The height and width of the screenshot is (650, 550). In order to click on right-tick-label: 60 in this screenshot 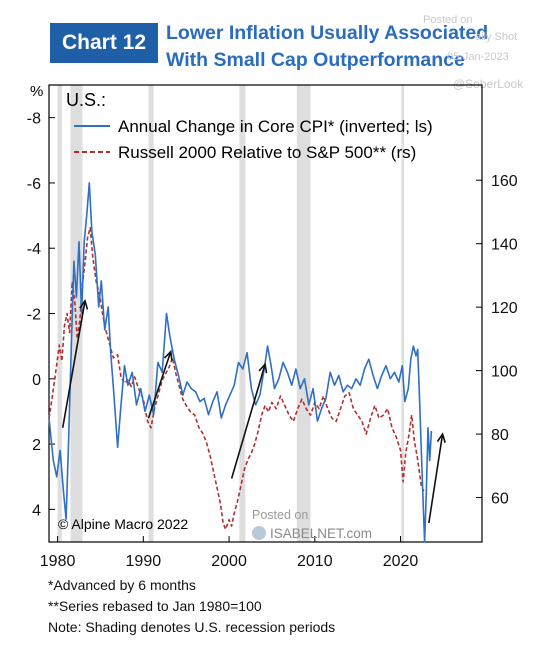, I will do `click(500, 499)`.